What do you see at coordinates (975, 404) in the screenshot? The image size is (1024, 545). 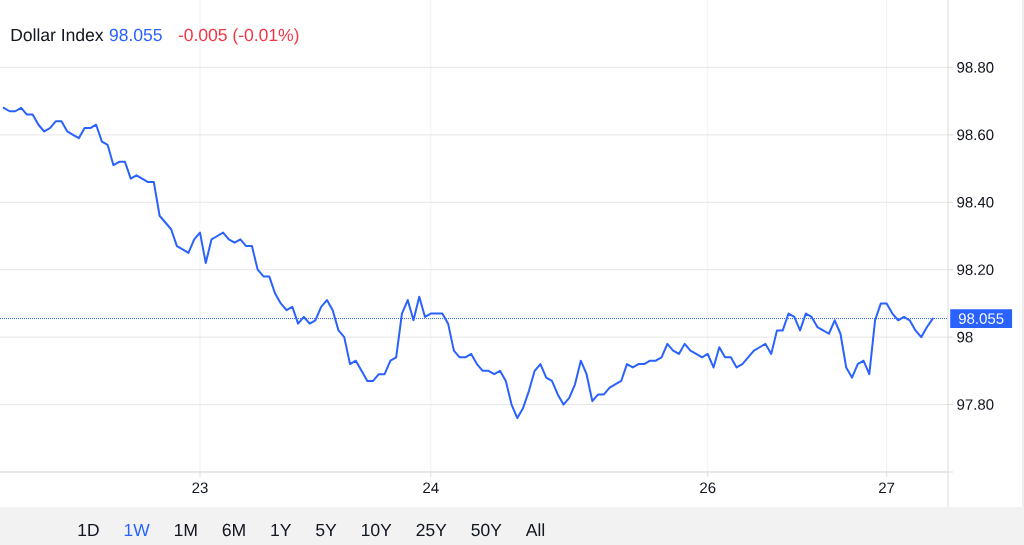 I see `y-tick-label: 97.80` at bounding box center [975, 404].